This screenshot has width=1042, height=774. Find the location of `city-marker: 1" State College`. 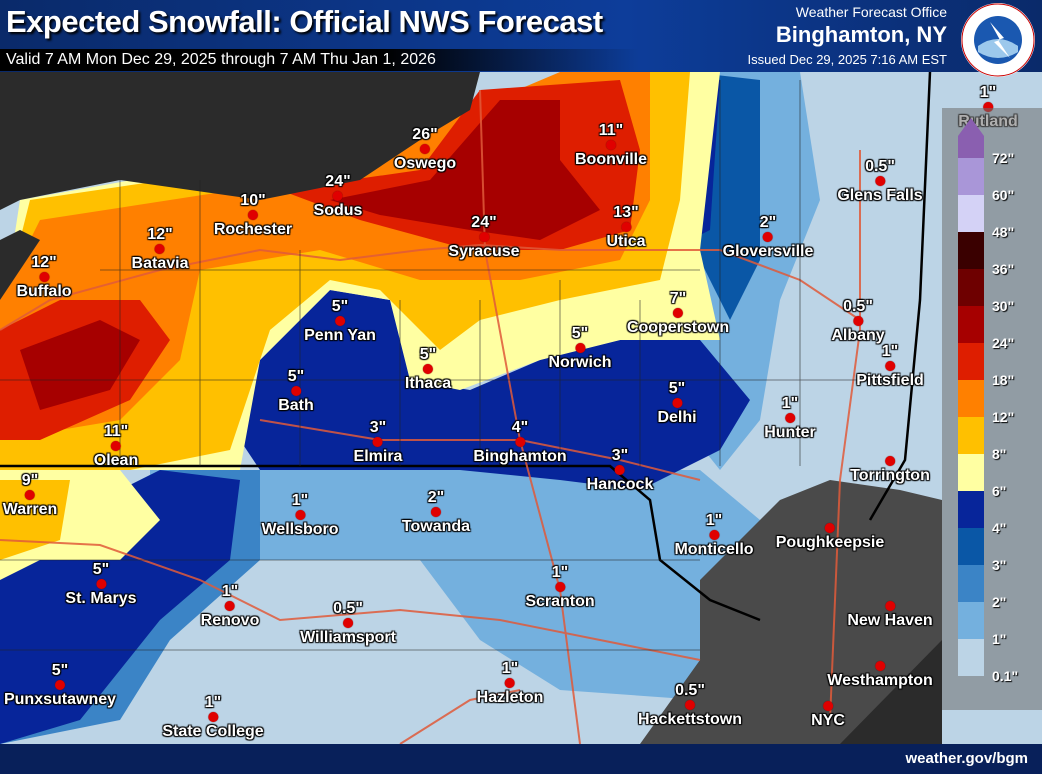

city-marker: 1" State College is located at coordinates (212, 717).